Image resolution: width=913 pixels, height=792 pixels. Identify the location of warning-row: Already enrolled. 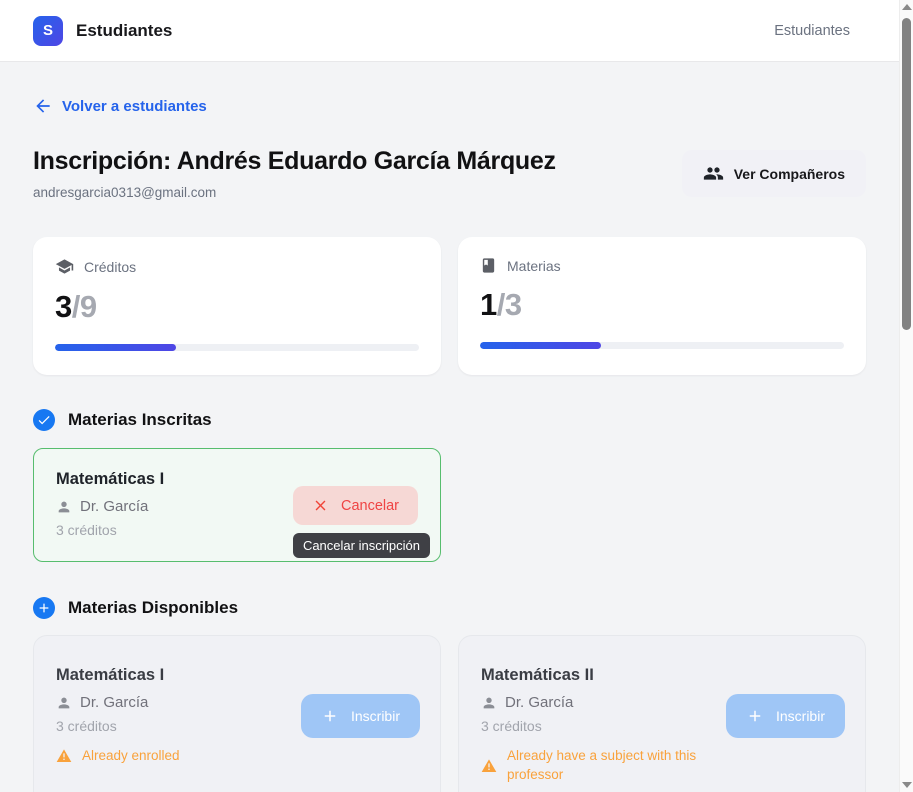
(175, 756).